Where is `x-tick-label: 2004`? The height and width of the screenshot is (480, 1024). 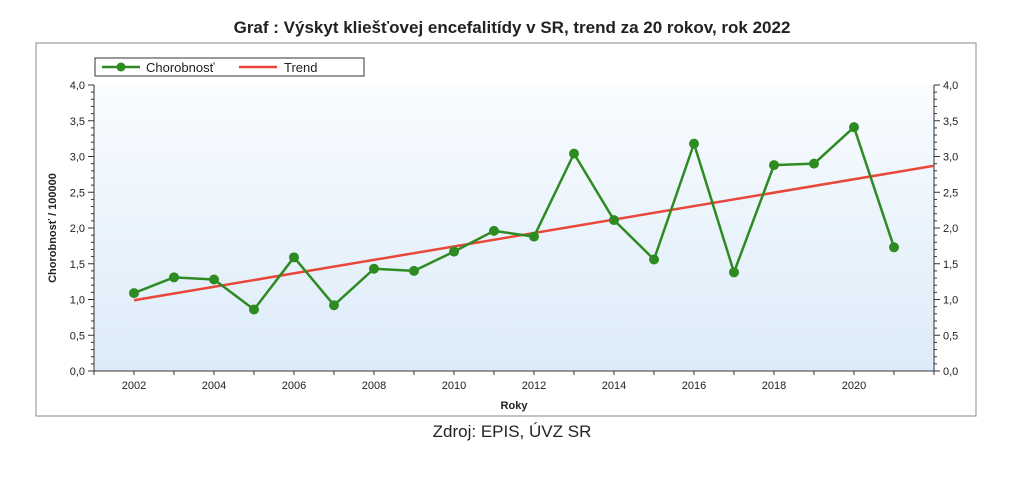
x-tick-label: 2004 is located at coordinates (214, 386).